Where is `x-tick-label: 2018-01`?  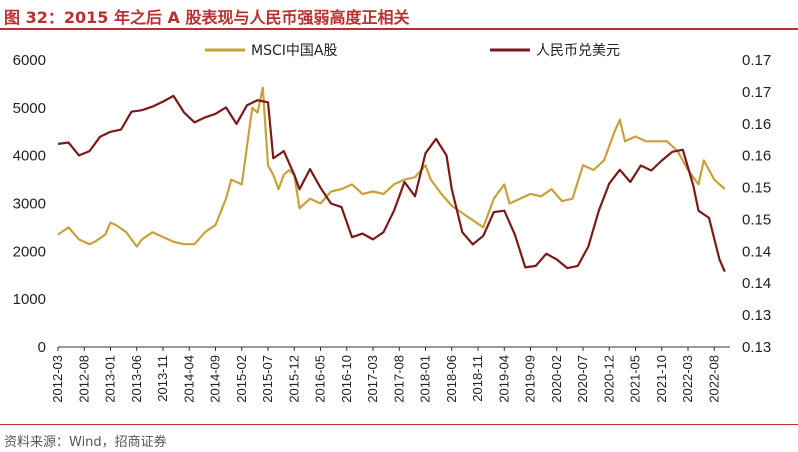 x-tick-label: 2018-01 is located at coordinates (425, 379).